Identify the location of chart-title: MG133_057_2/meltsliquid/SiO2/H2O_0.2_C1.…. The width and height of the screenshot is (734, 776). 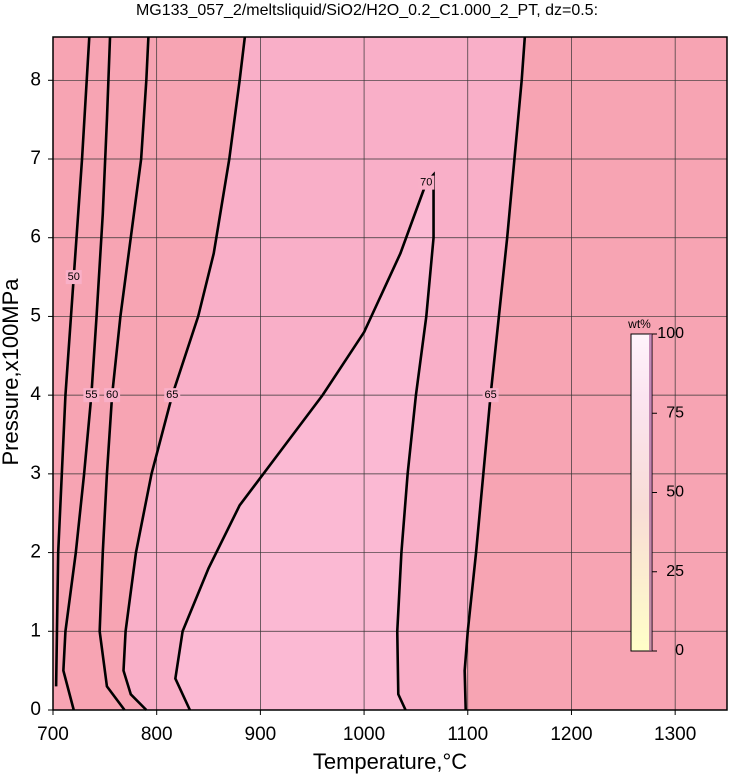
(367, 10).